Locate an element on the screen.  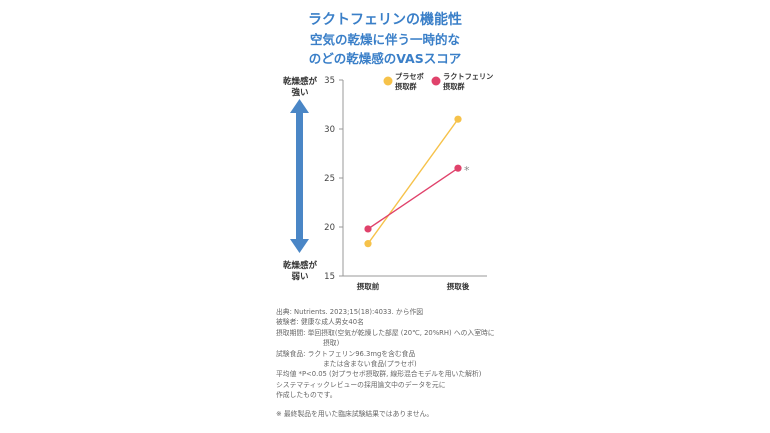
y-bottom-label-line-1: 乾燥感が is located at coordinates (300, 265).